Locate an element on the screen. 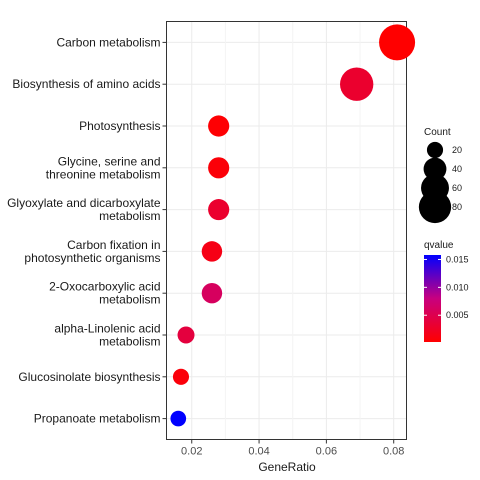  color-legend-bar is located at coordinates (432, 298).